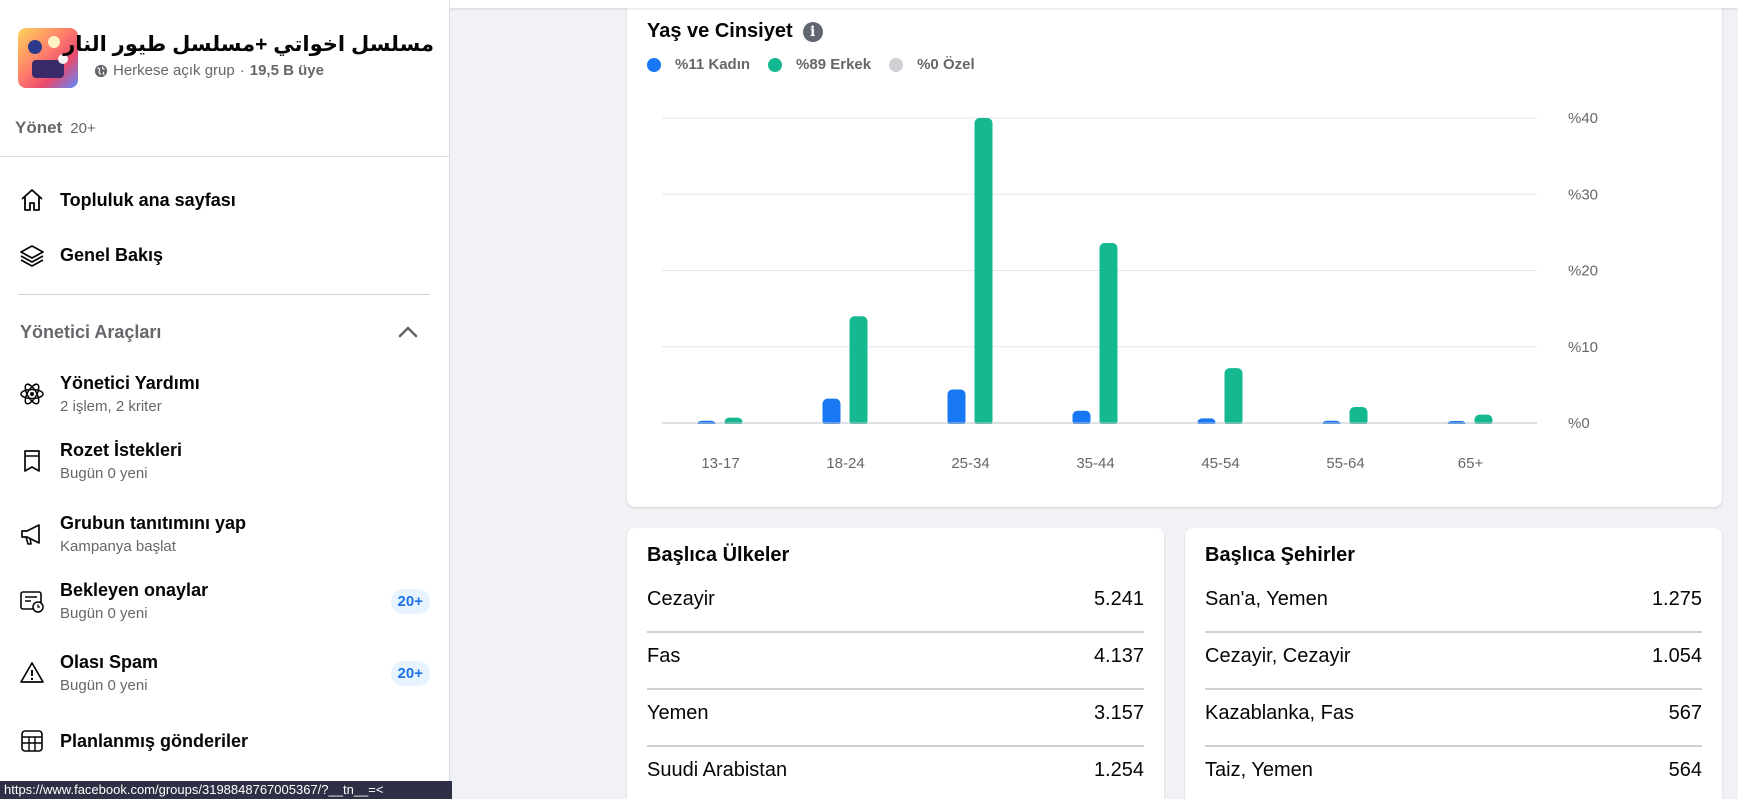 This screenshot has height=799, width=1738. Describe the element at coordinates (225, 601) in the screenshot. I see `nav-item-pending-approvals: Bekleyen onaylar Bugün 0 yeni 20+` at that location.